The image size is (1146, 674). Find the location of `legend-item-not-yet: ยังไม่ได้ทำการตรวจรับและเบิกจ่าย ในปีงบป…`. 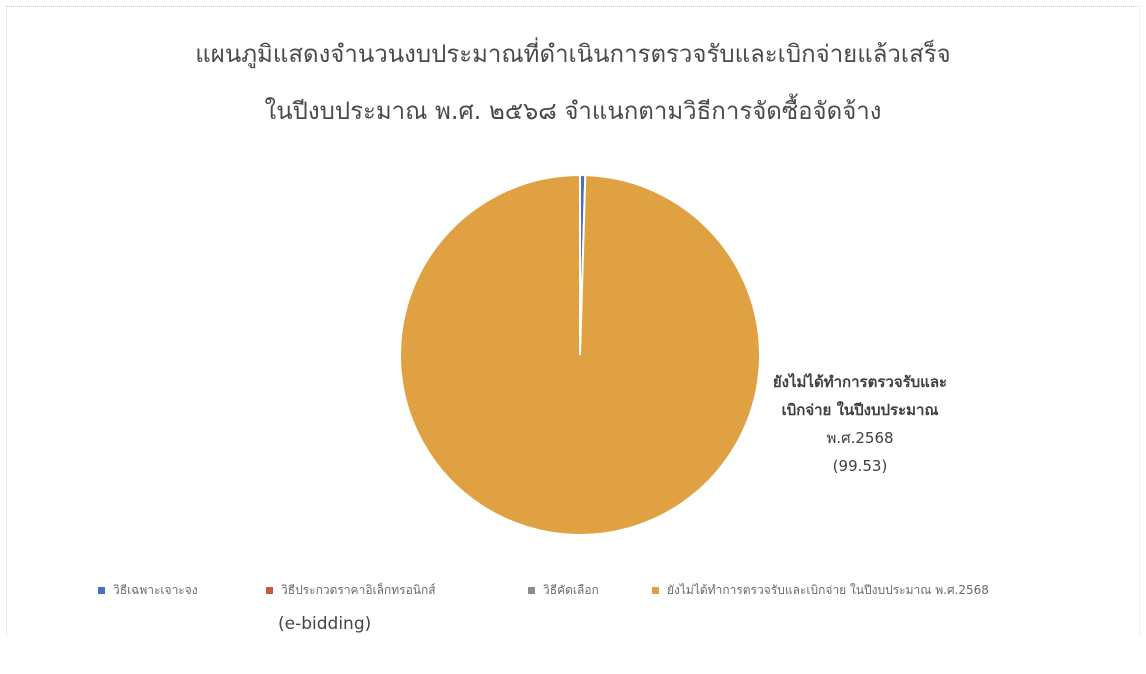

legend-item-not-yet: ยังไม่ได้ทำการตรวจรับและเบิกจ่าย ในปีงบป… is located at coordinates (820, 590).